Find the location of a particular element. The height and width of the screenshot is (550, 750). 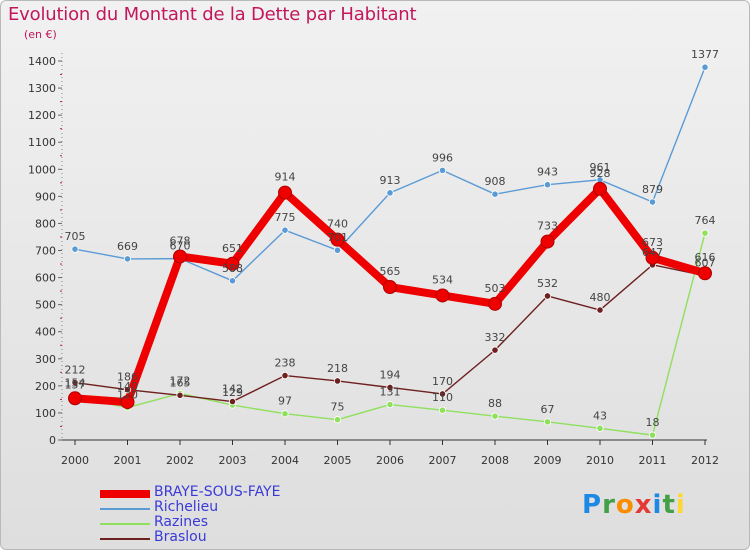

x-tick-label: 2003 is located at coordinates (233, 460).